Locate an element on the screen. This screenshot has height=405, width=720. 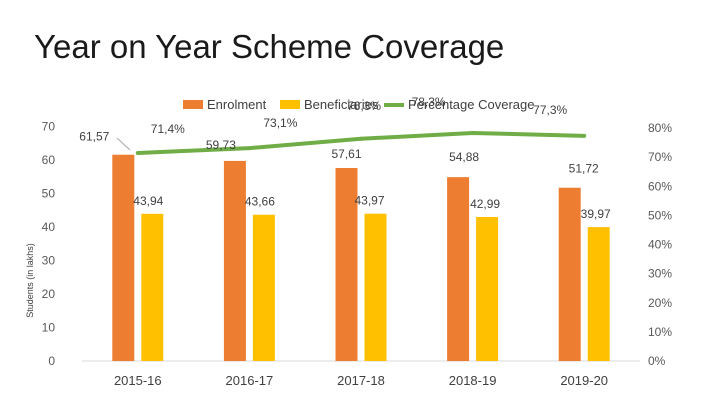
enrolment-data-label: 61,57 is located at coordinates (94, 137).